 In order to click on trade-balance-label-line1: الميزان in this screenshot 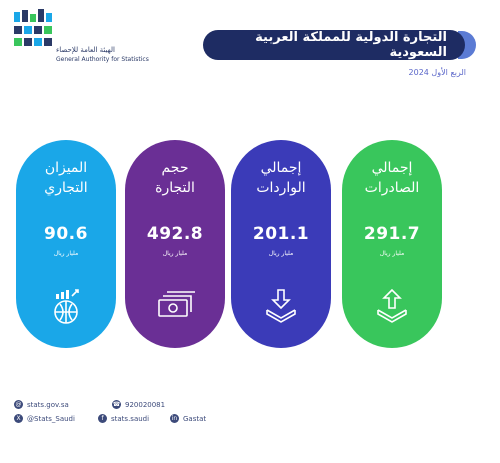, I will do `click(66, 168)`.